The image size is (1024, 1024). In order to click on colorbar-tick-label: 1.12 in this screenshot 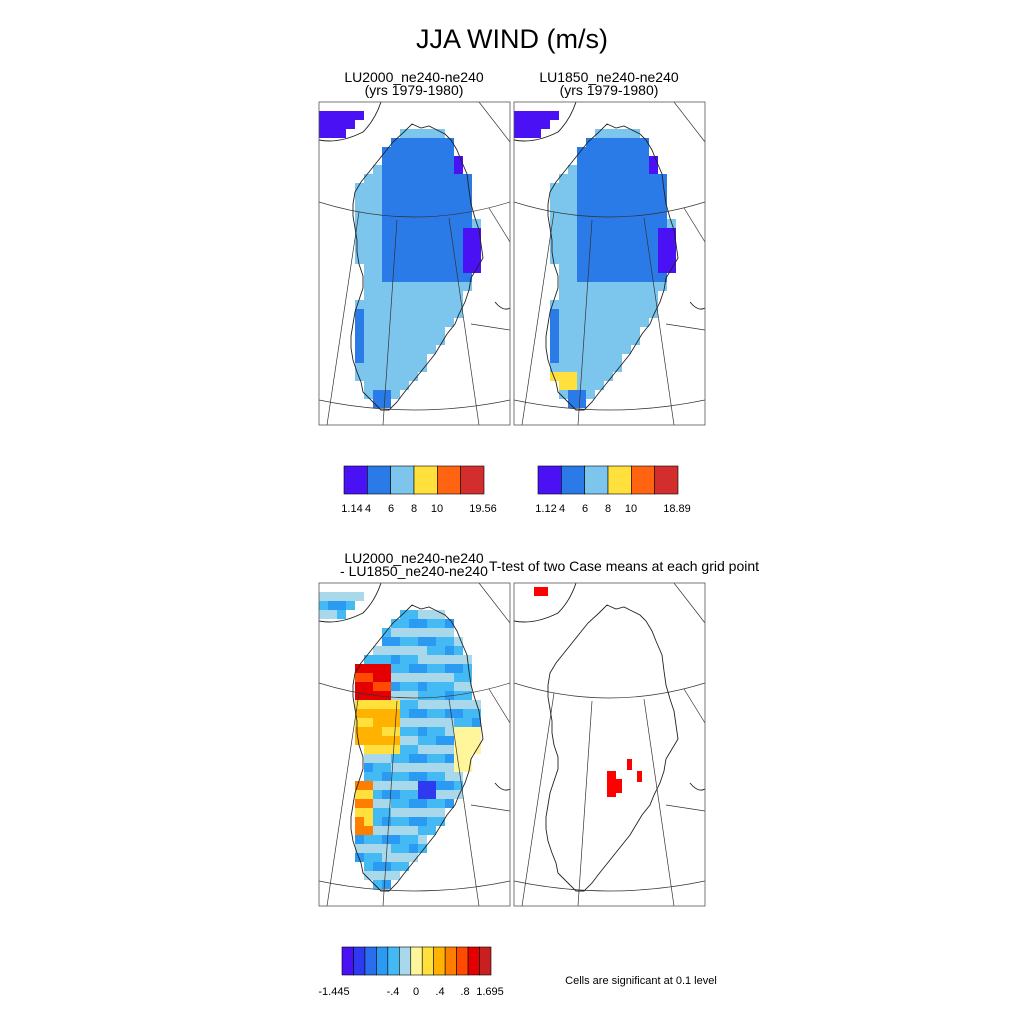, I will do `click(545, 509)`.